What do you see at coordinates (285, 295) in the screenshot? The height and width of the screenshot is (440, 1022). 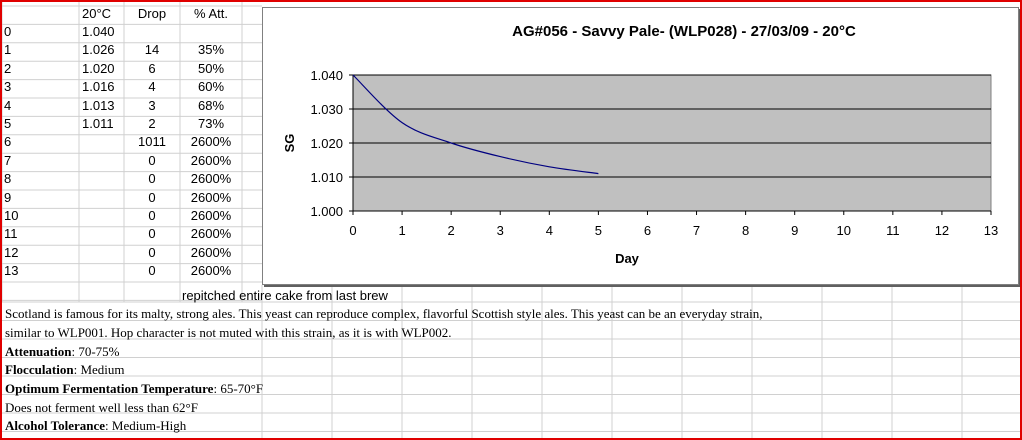 I see `table-note: repitched entire cake from last brew` at bounding box center [285, 295].